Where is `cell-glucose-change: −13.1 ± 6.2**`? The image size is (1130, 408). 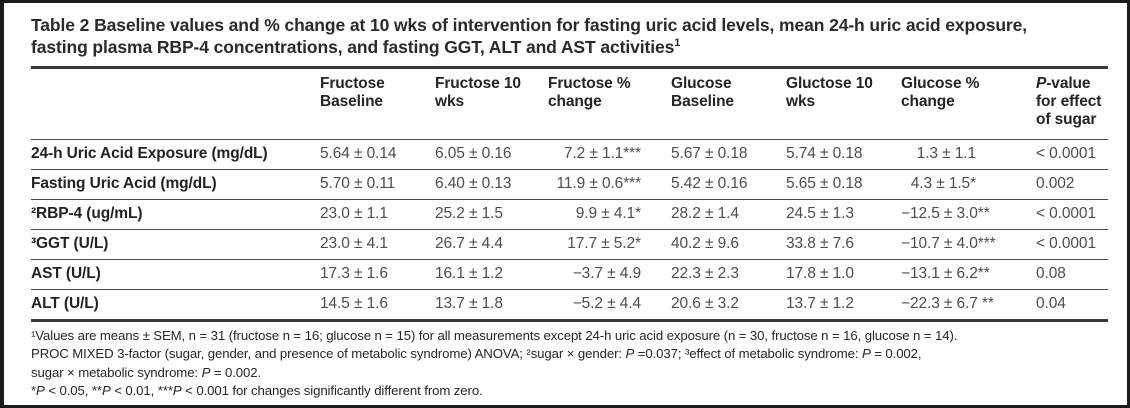
cell-glucose-change: −13.1 ± 6.2** is located at coordinates (968, 274).